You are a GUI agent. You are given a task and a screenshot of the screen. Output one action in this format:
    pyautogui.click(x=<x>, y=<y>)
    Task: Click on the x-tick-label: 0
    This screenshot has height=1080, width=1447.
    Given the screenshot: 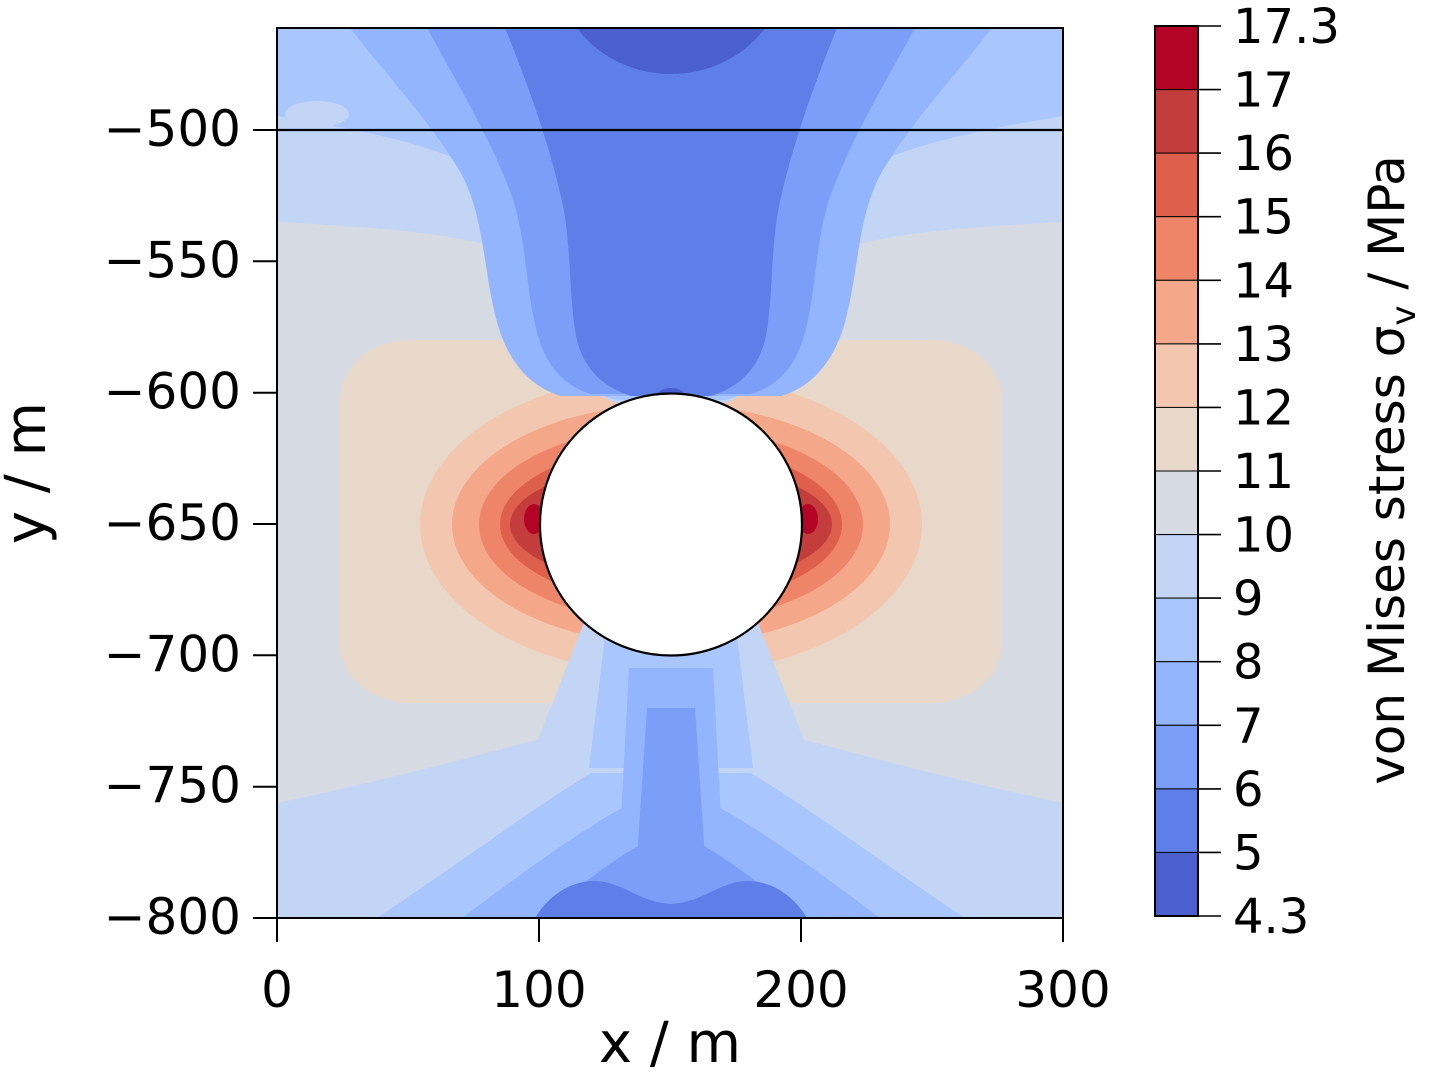 What is the action you would take?
    pyautogui.click(x=277, y=990)
    